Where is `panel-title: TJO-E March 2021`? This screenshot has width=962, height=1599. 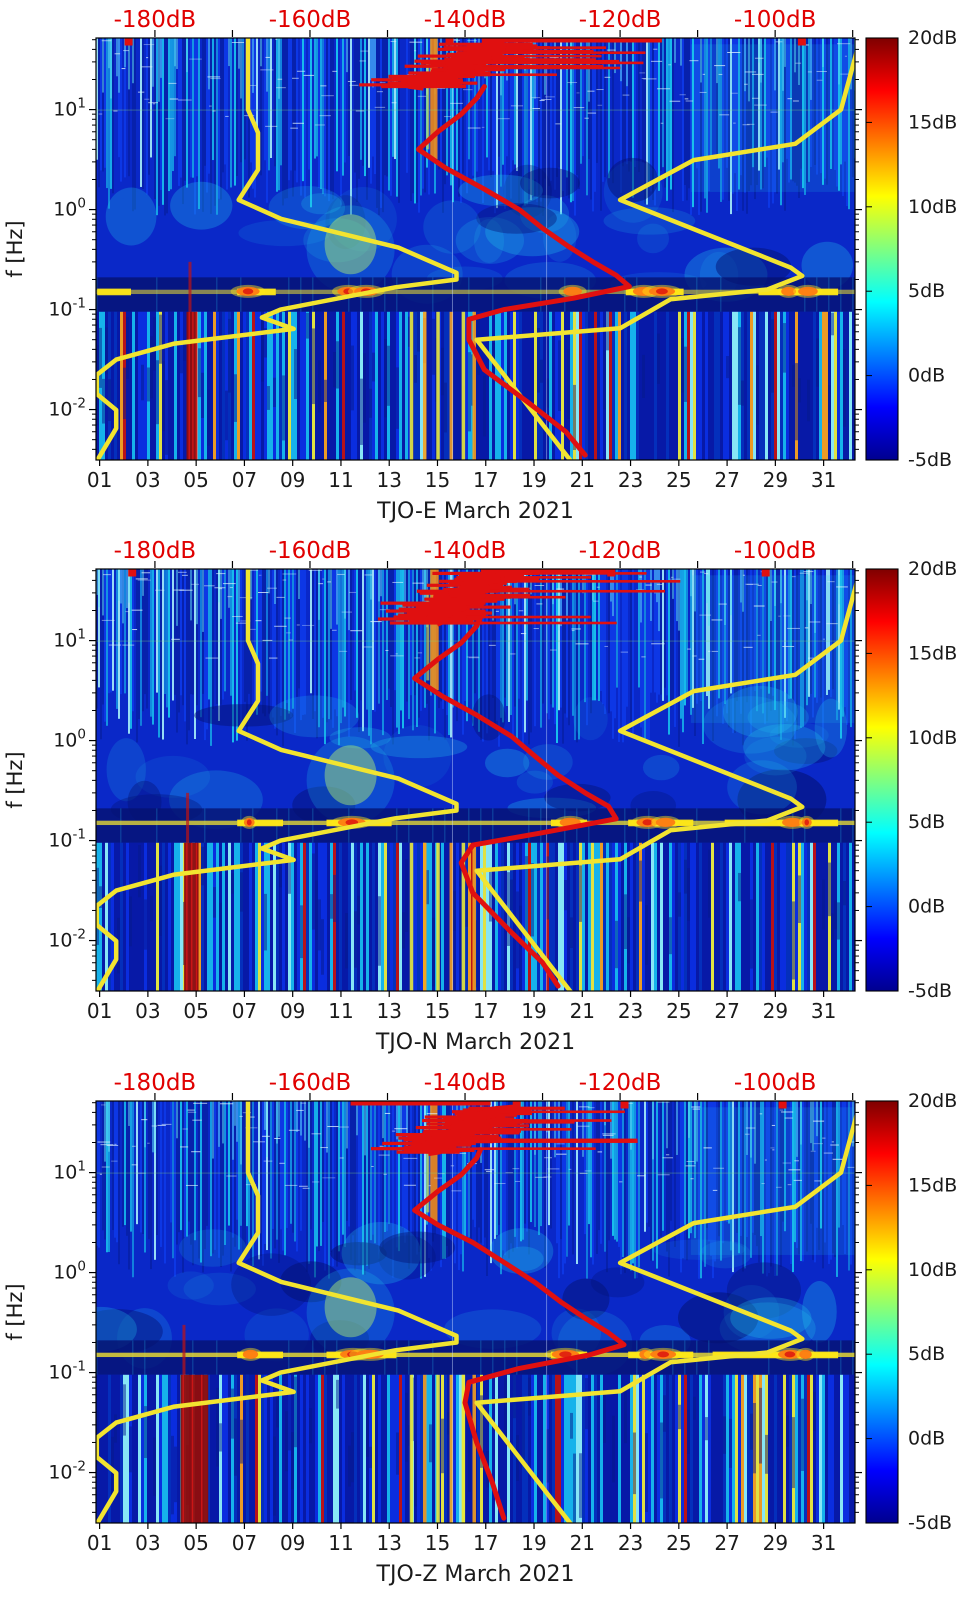 panel-title: TJO-E March 2021 is located at coordinates (475, 511).